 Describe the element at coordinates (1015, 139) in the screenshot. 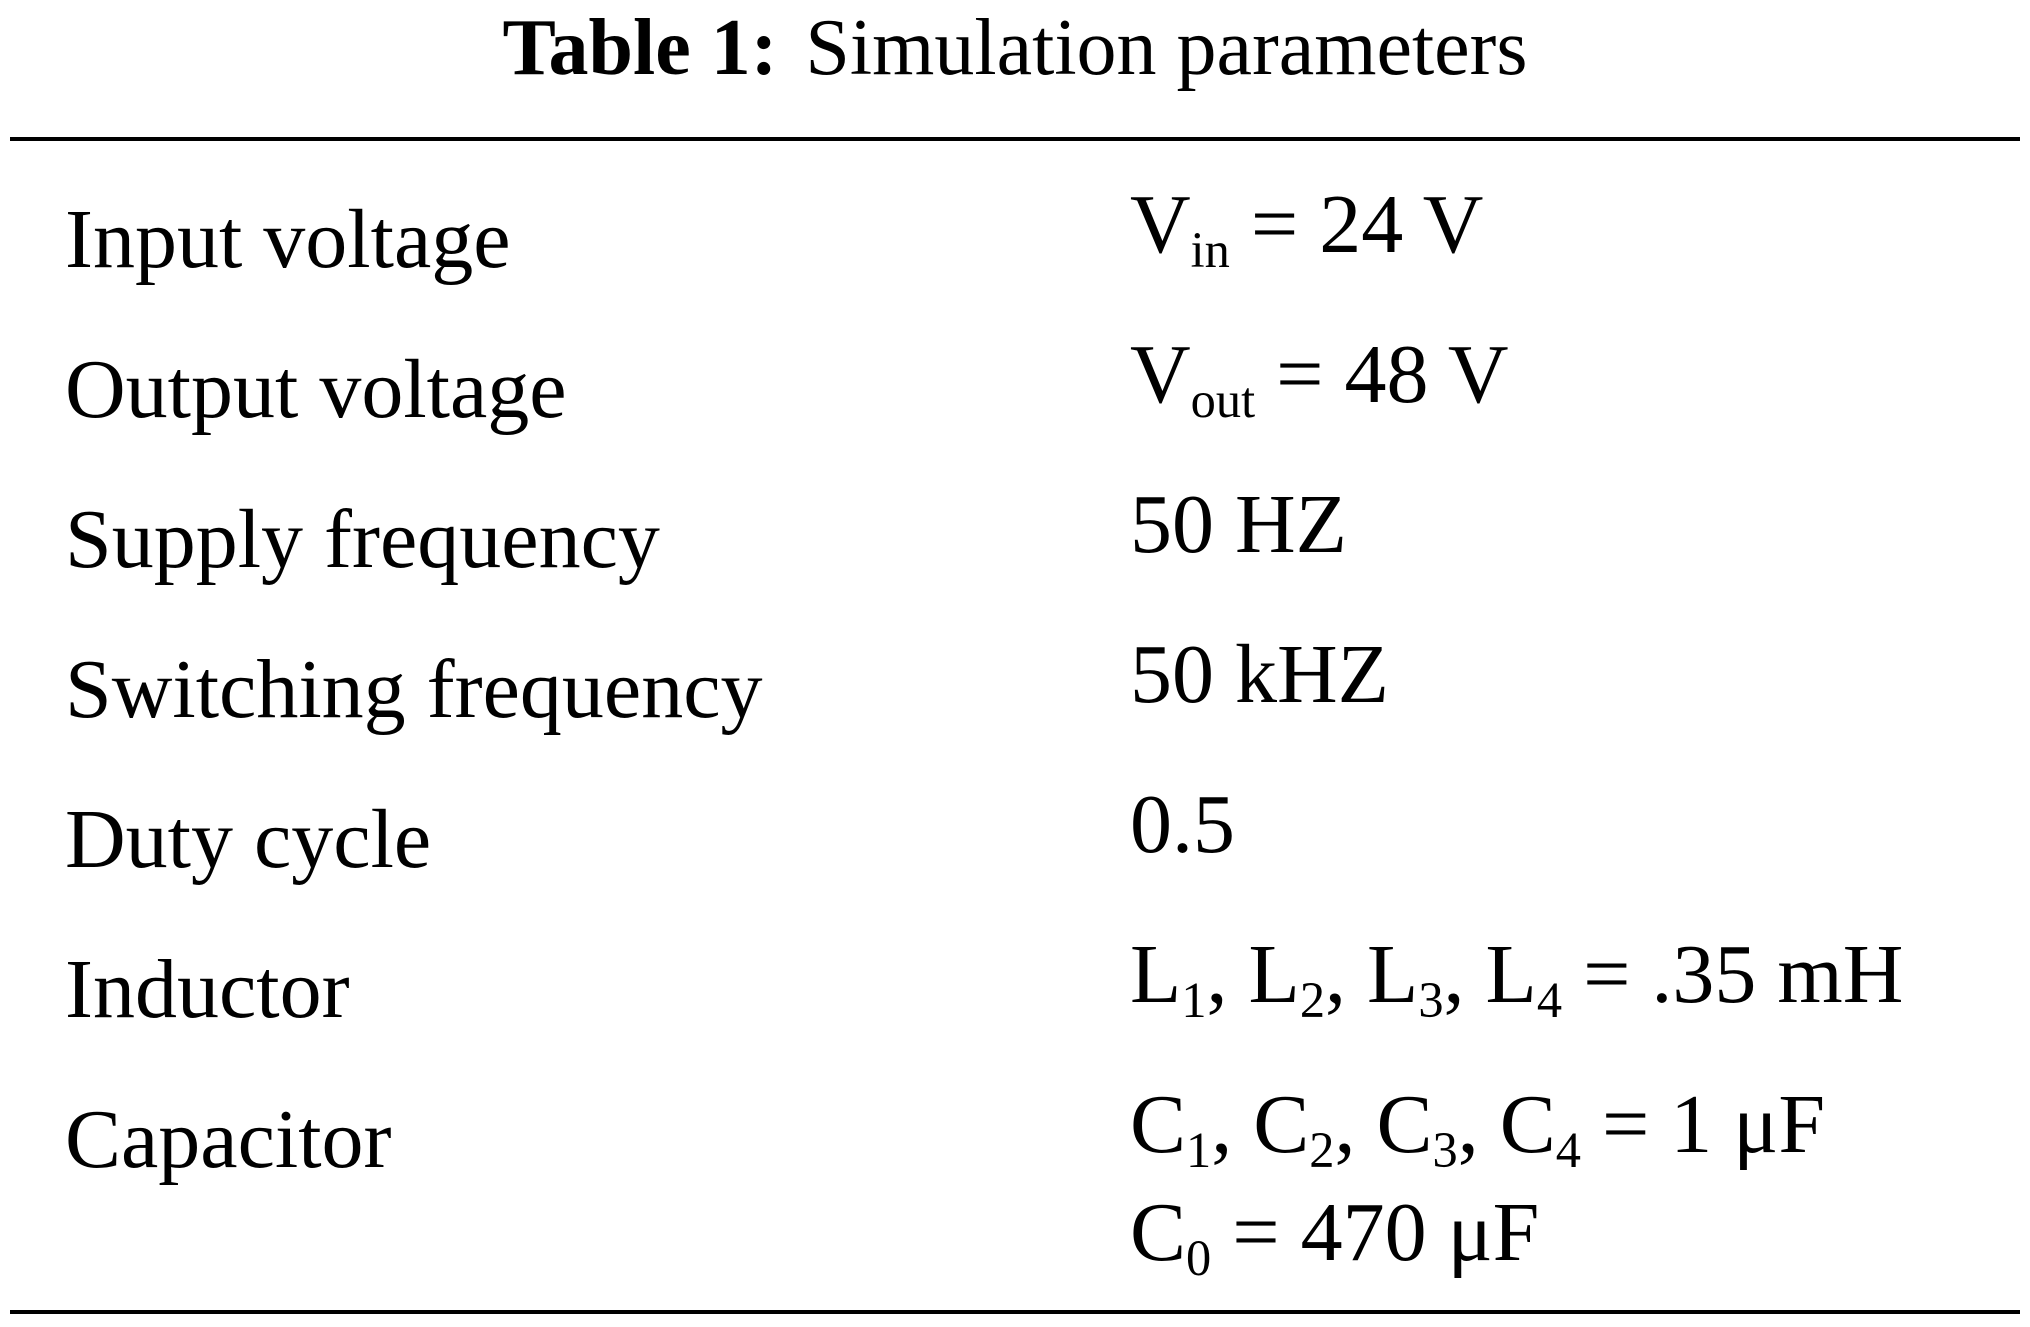

I see `top-rule` at that location.